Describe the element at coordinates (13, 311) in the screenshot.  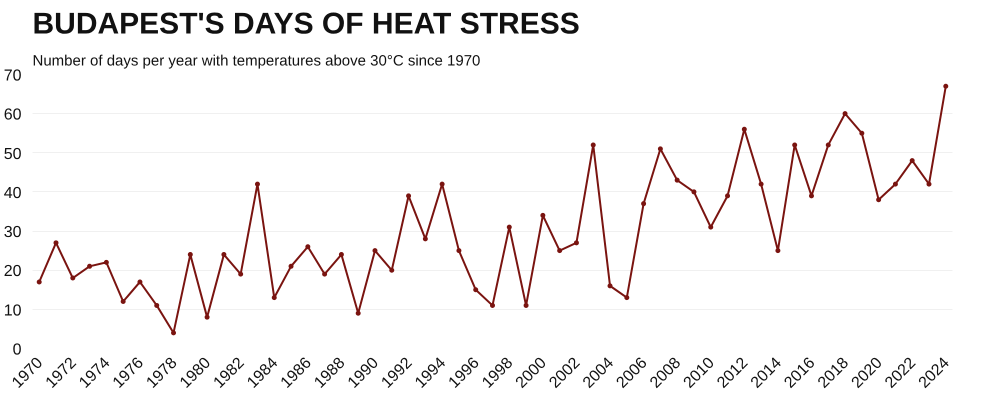
I see `y-tick-label: 10` at that location.